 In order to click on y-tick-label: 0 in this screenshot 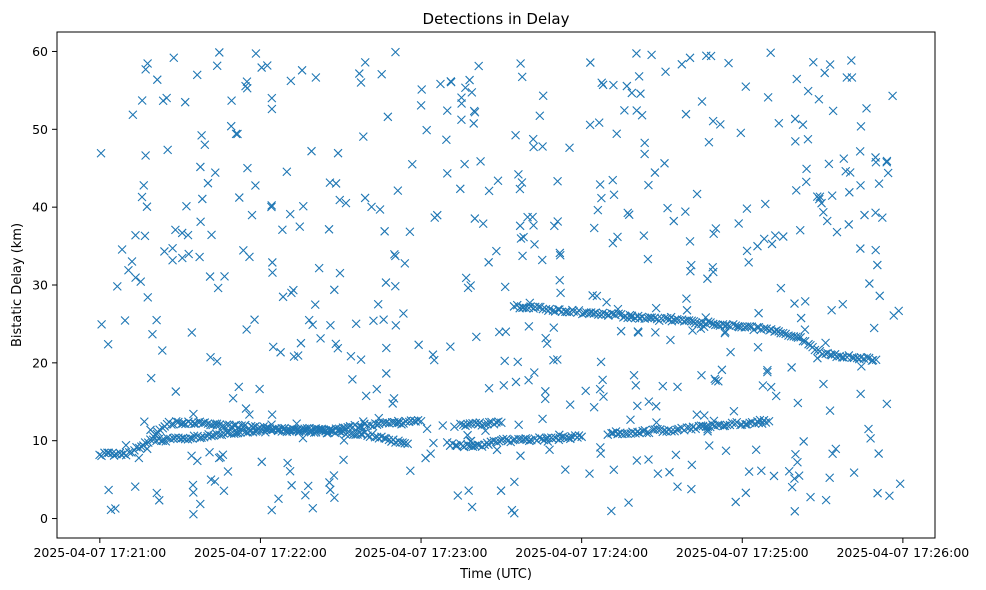, I will do `click(44, 518)`.